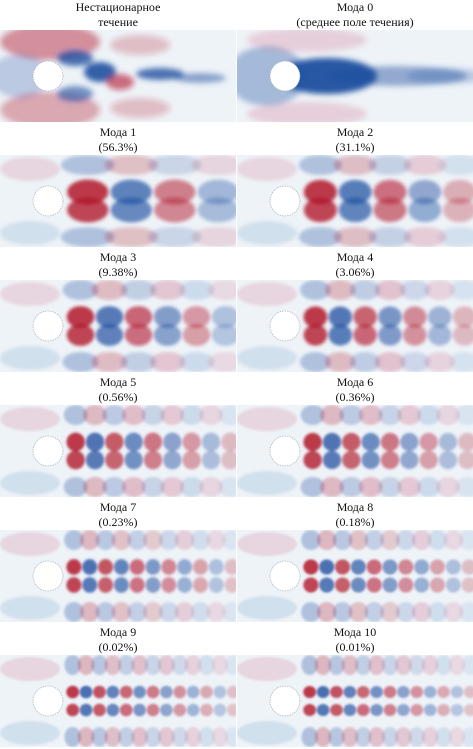 The width and height of the screenshot is (473, 749). I want to click on caption-title: Мода 0, so click(355, 7).